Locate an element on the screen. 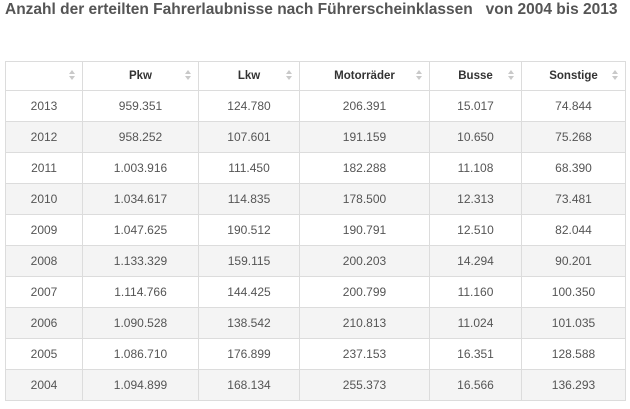  year-cell: 2010 is located at coordinates (44, 199).